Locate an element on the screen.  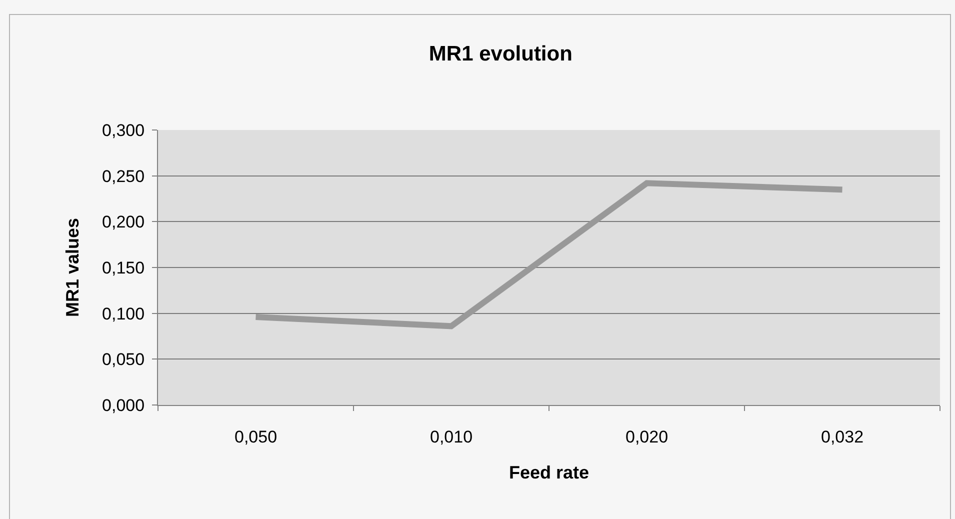
y-tick-label: 0,200 is located at coordinates (123, 222).